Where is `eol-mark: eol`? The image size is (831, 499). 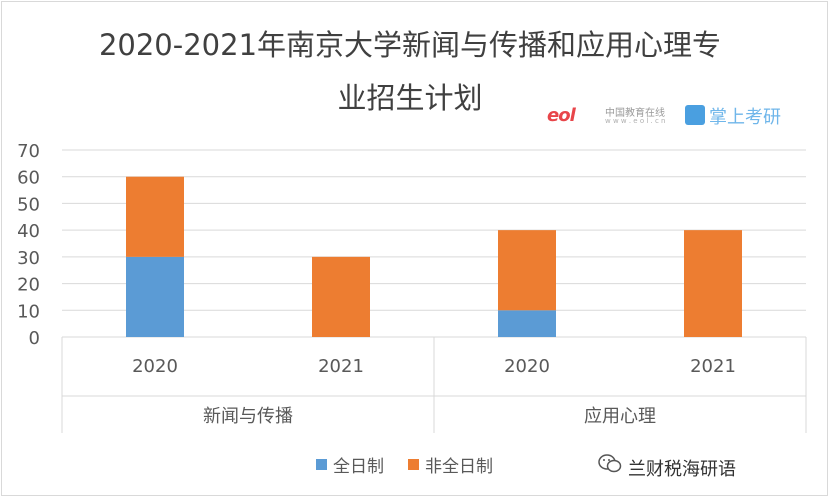
eol-mark: eol is located at coordinates (561, 115).